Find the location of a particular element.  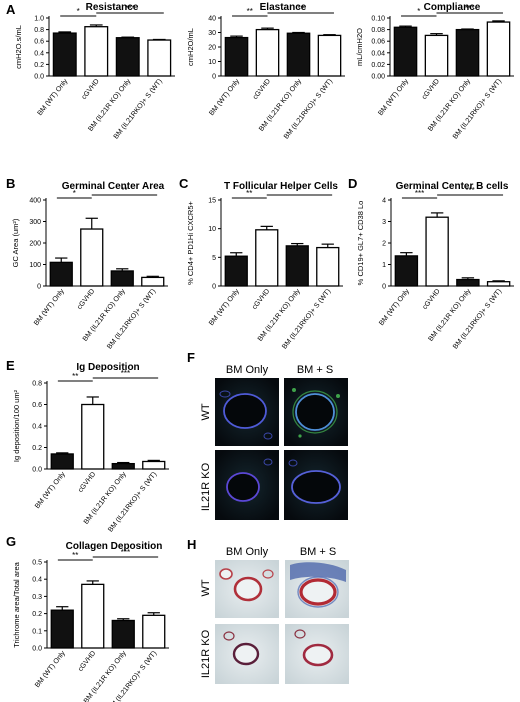

if-image-ko-bm-s is located at coordinates (316, 485).